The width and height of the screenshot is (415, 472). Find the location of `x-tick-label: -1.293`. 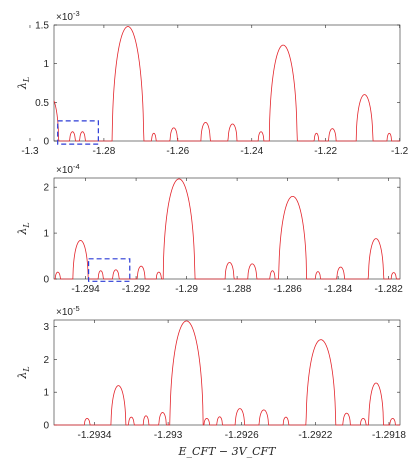

x-tick-label: -1.293 is located at coordinates (168, 435).